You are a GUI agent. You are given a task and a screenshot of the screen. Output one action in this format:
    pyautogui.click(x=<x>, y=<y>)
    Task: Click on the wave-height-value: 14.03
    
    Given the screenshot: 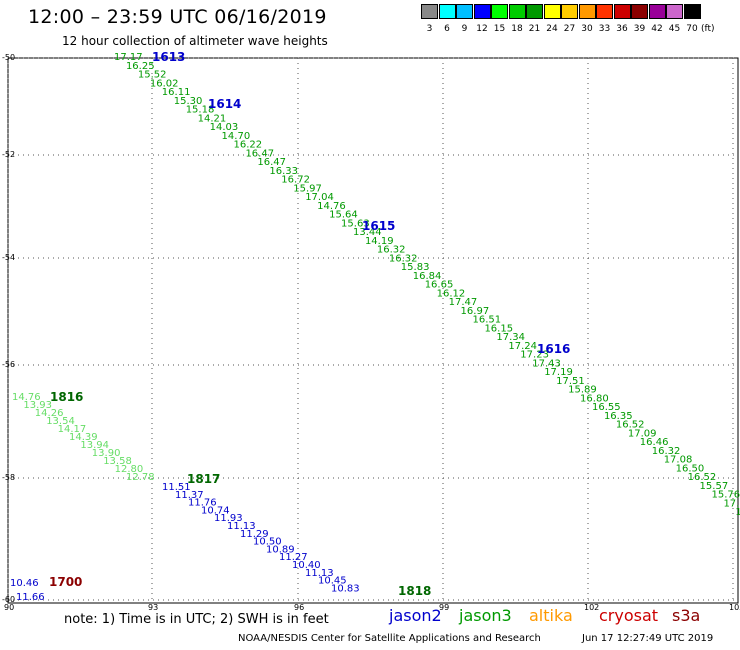 What is the action you would take?
    pyautogui.click(x=224, y=127)
    